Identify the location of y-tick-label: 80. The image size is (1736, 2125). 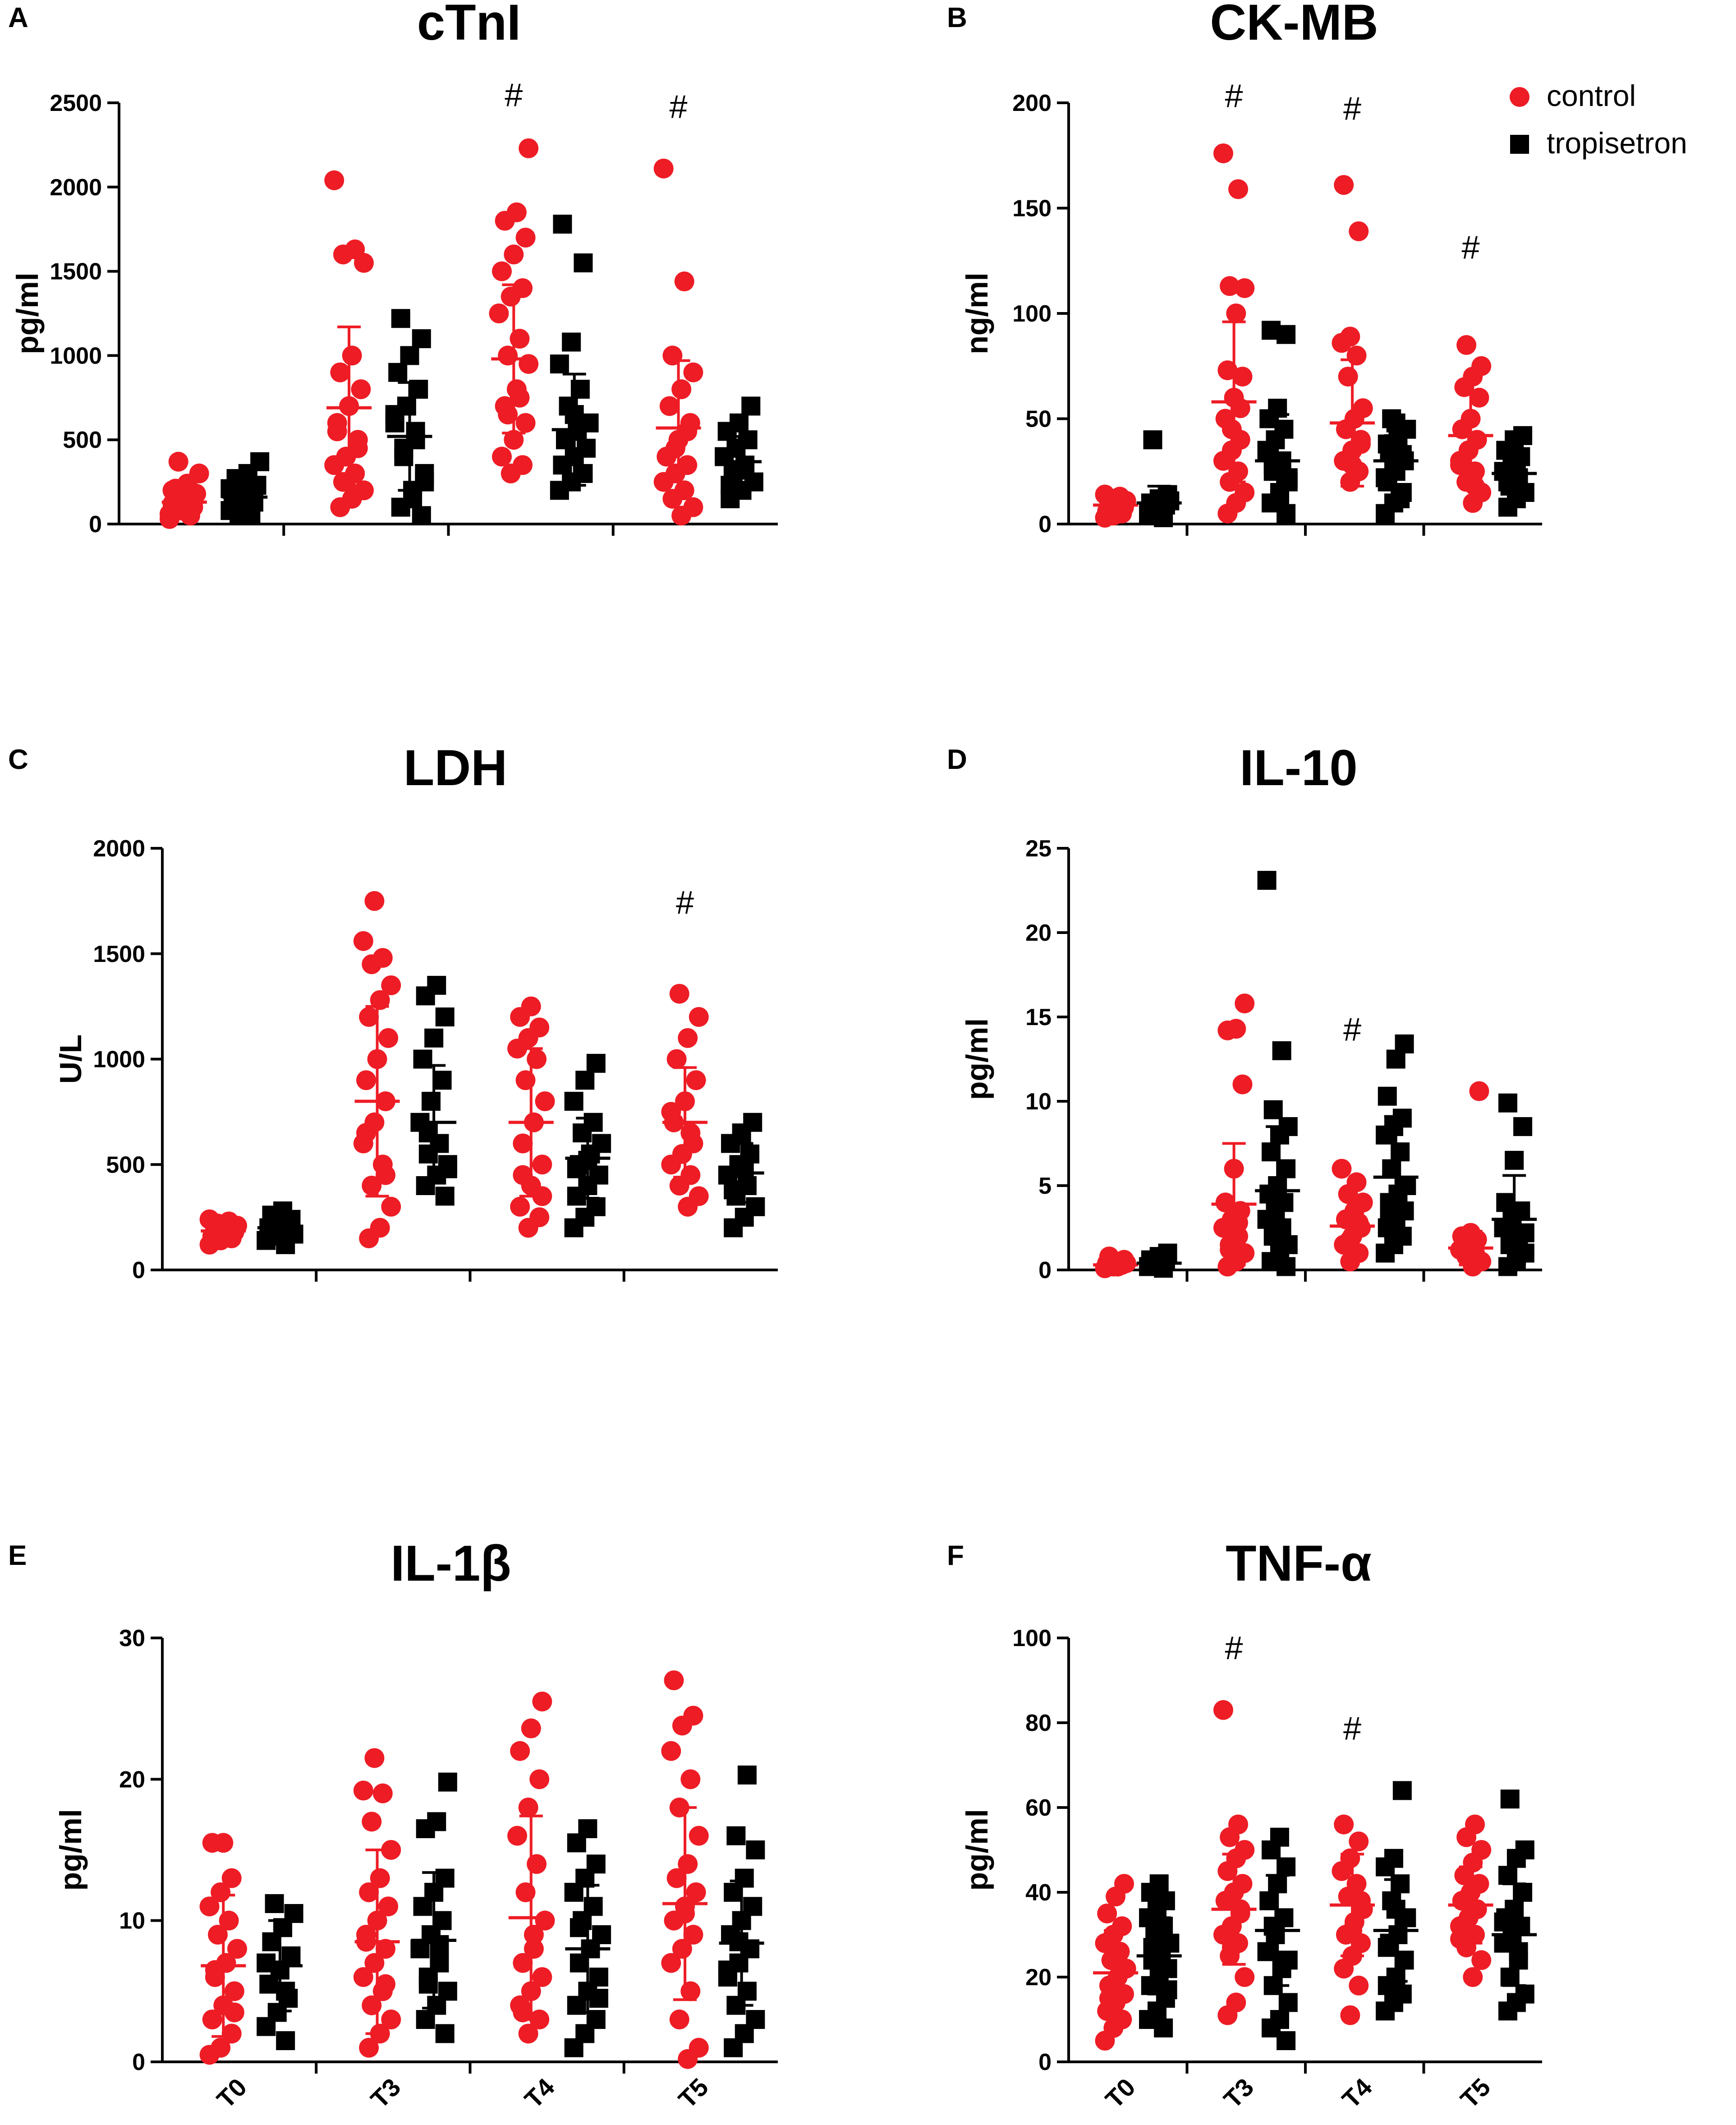
(1038, 1723).